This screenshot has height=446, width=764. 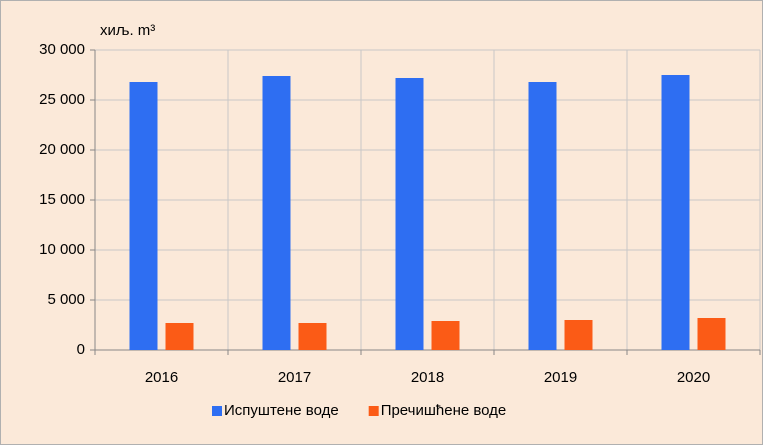 What do you see at coordinates (62, 99) in the screenshot?
I see `y-tick-label: 25 000` at bounding box center [62, 99].